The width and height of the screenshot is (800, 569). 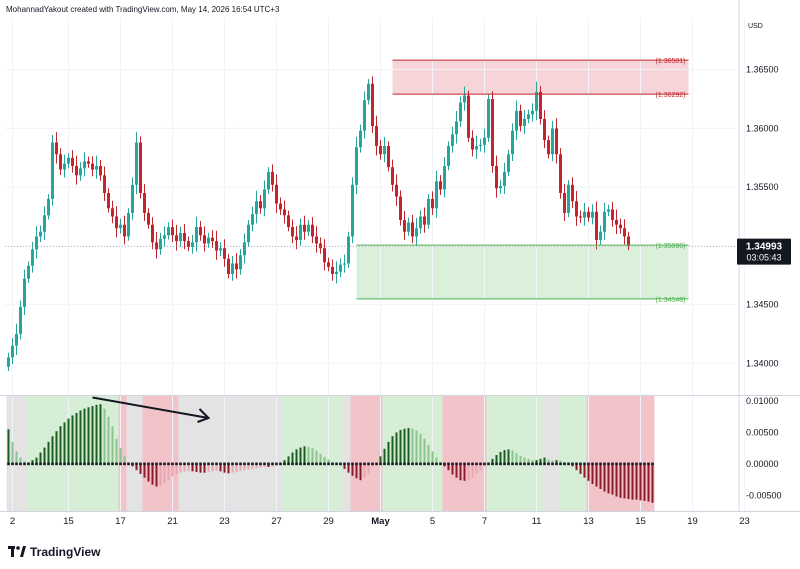 I want to click on tradingview-brand: TradingView, so click(x=54, y=552).